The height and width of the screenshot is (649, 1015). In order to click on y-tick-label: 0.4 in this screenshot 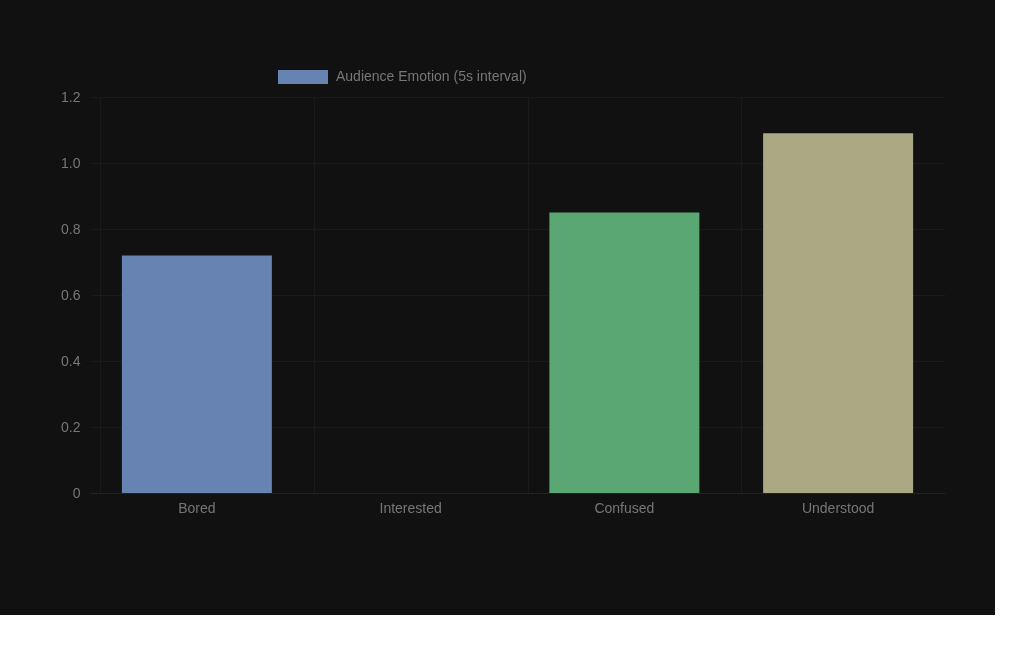, I will do `click(71, 360)`.